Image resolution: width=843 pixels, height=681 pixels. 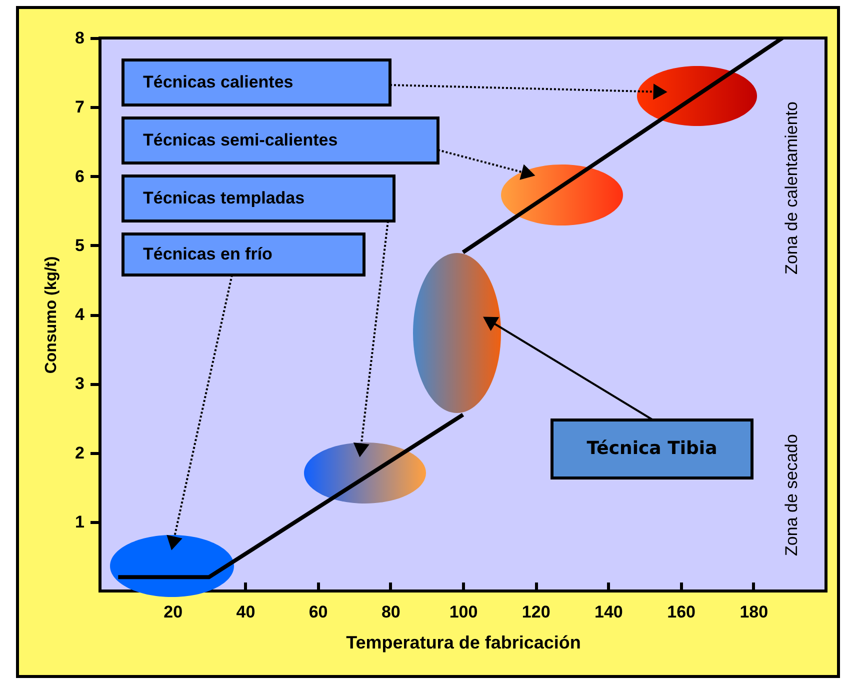 I want to click on annotation: Zona de calentamiento, so click(x=791, y=188).